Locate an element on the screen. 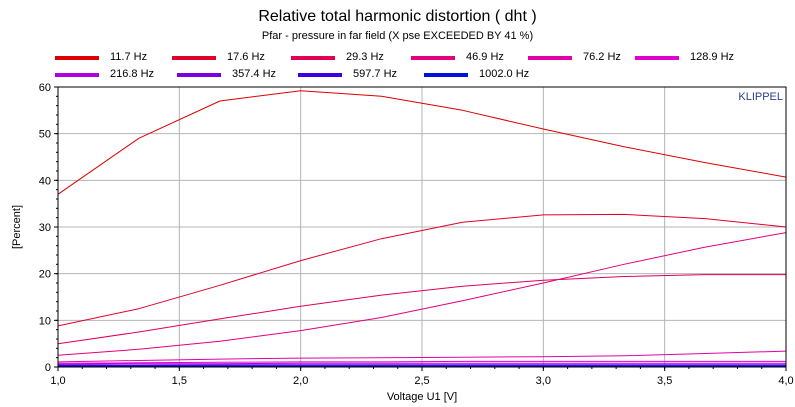 The height and width of the screenshot is (407, 795). legend-label: 128.9 Hz is located at coordinates (712, 57).